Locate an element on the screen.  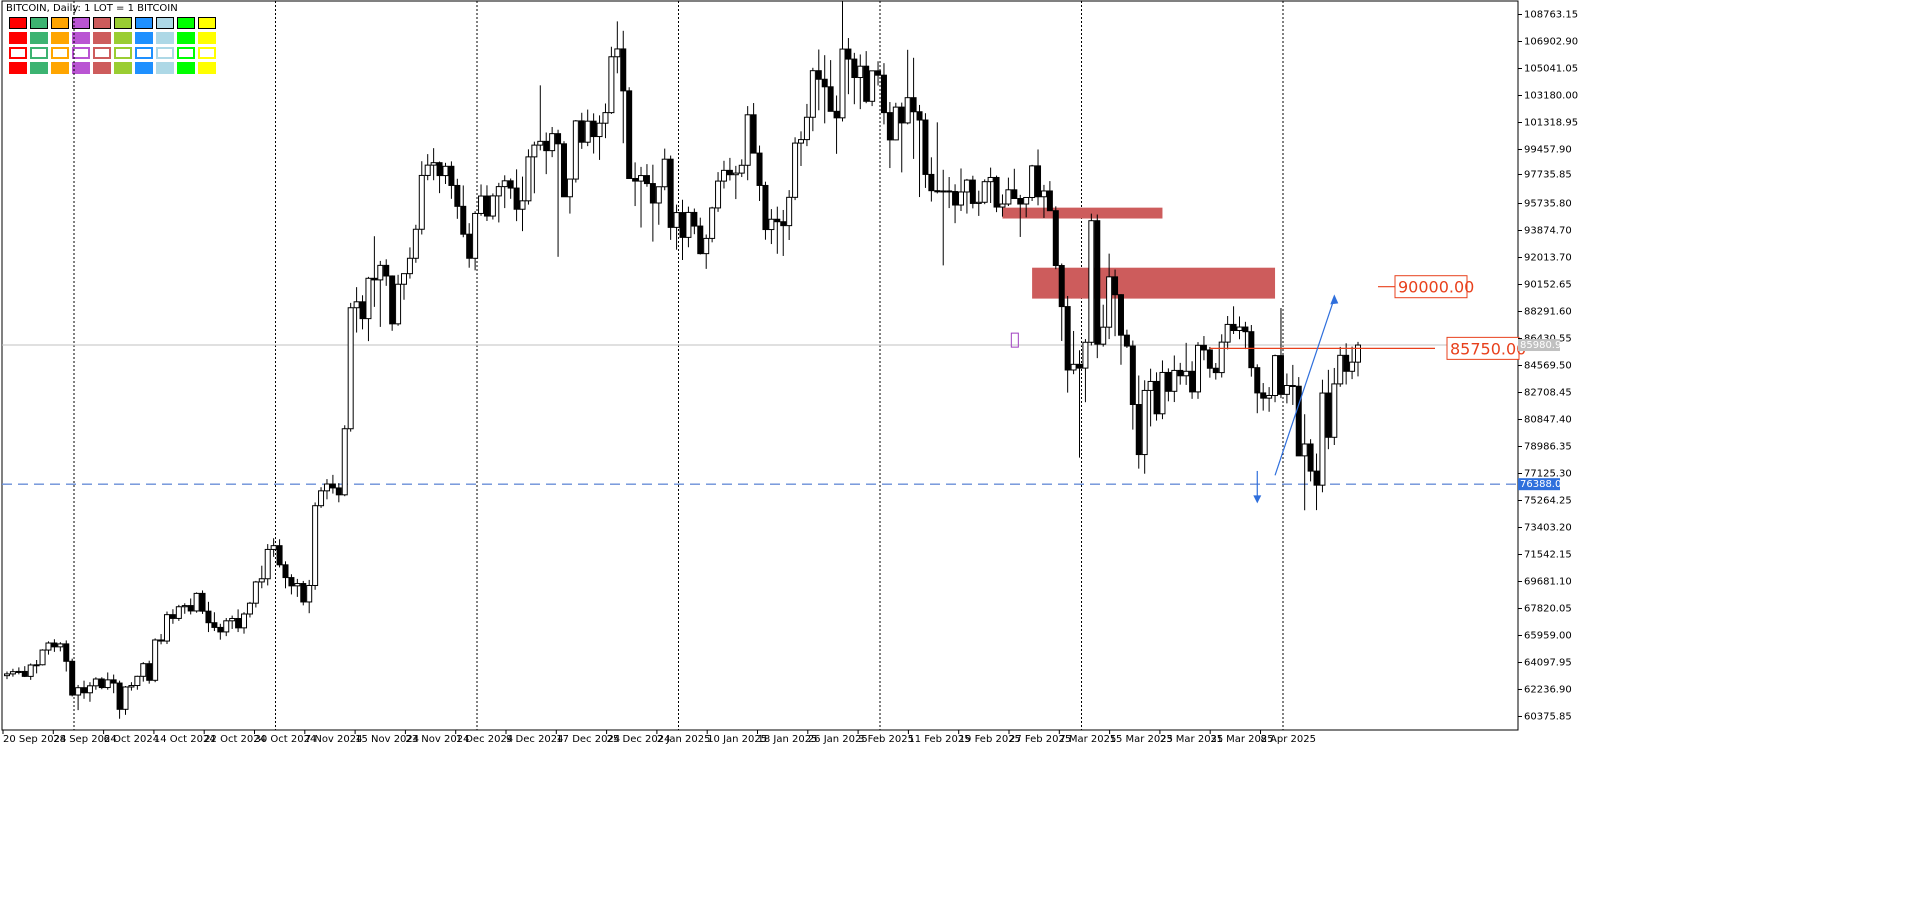
marker-box is located at coordinates (1014, 340).